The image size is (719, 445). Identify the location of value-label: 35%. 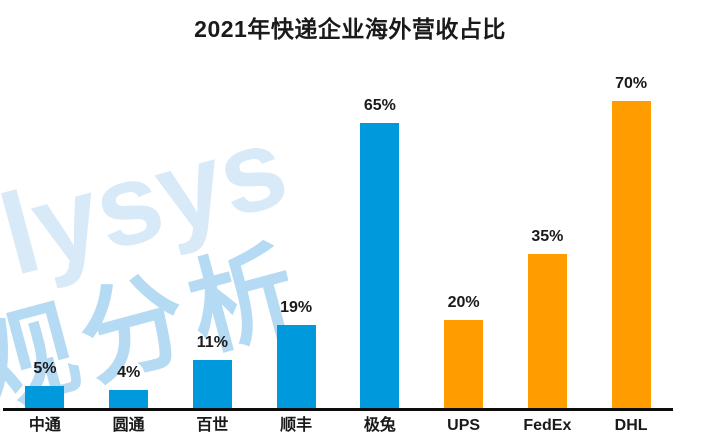
(547, 237).